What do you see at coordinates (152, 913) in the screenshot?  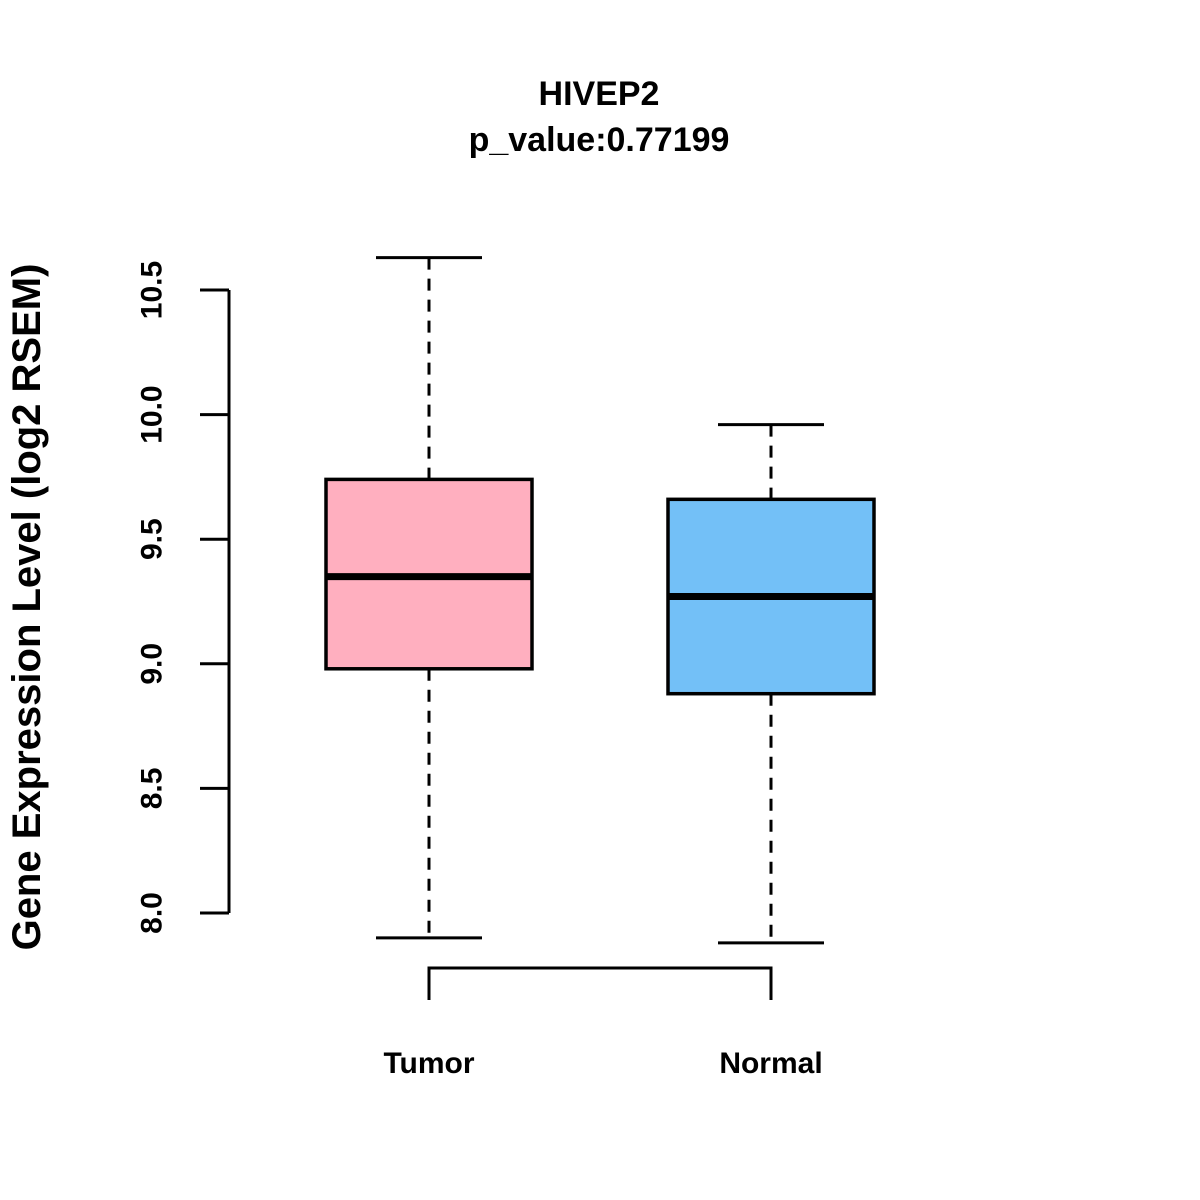 I see `y-tick-label: 8.0` at bounding box center [152, 913].